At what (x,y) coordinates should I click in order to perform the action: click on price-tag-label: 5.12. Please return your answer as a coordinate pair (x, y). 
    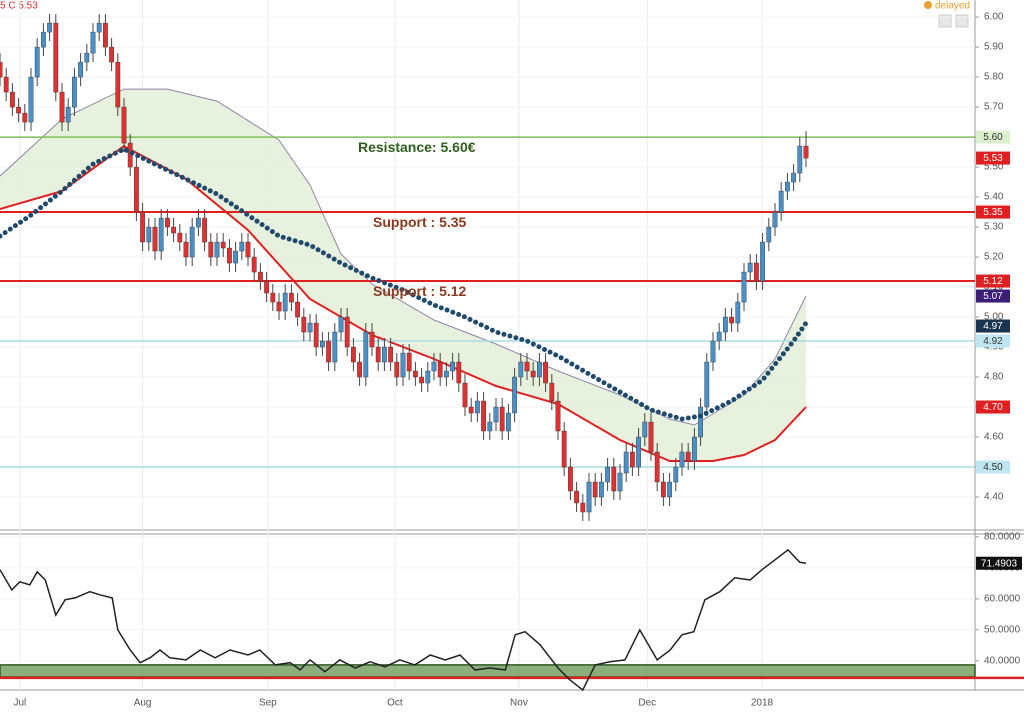
    Looking at the image, I should click on (993, 281).